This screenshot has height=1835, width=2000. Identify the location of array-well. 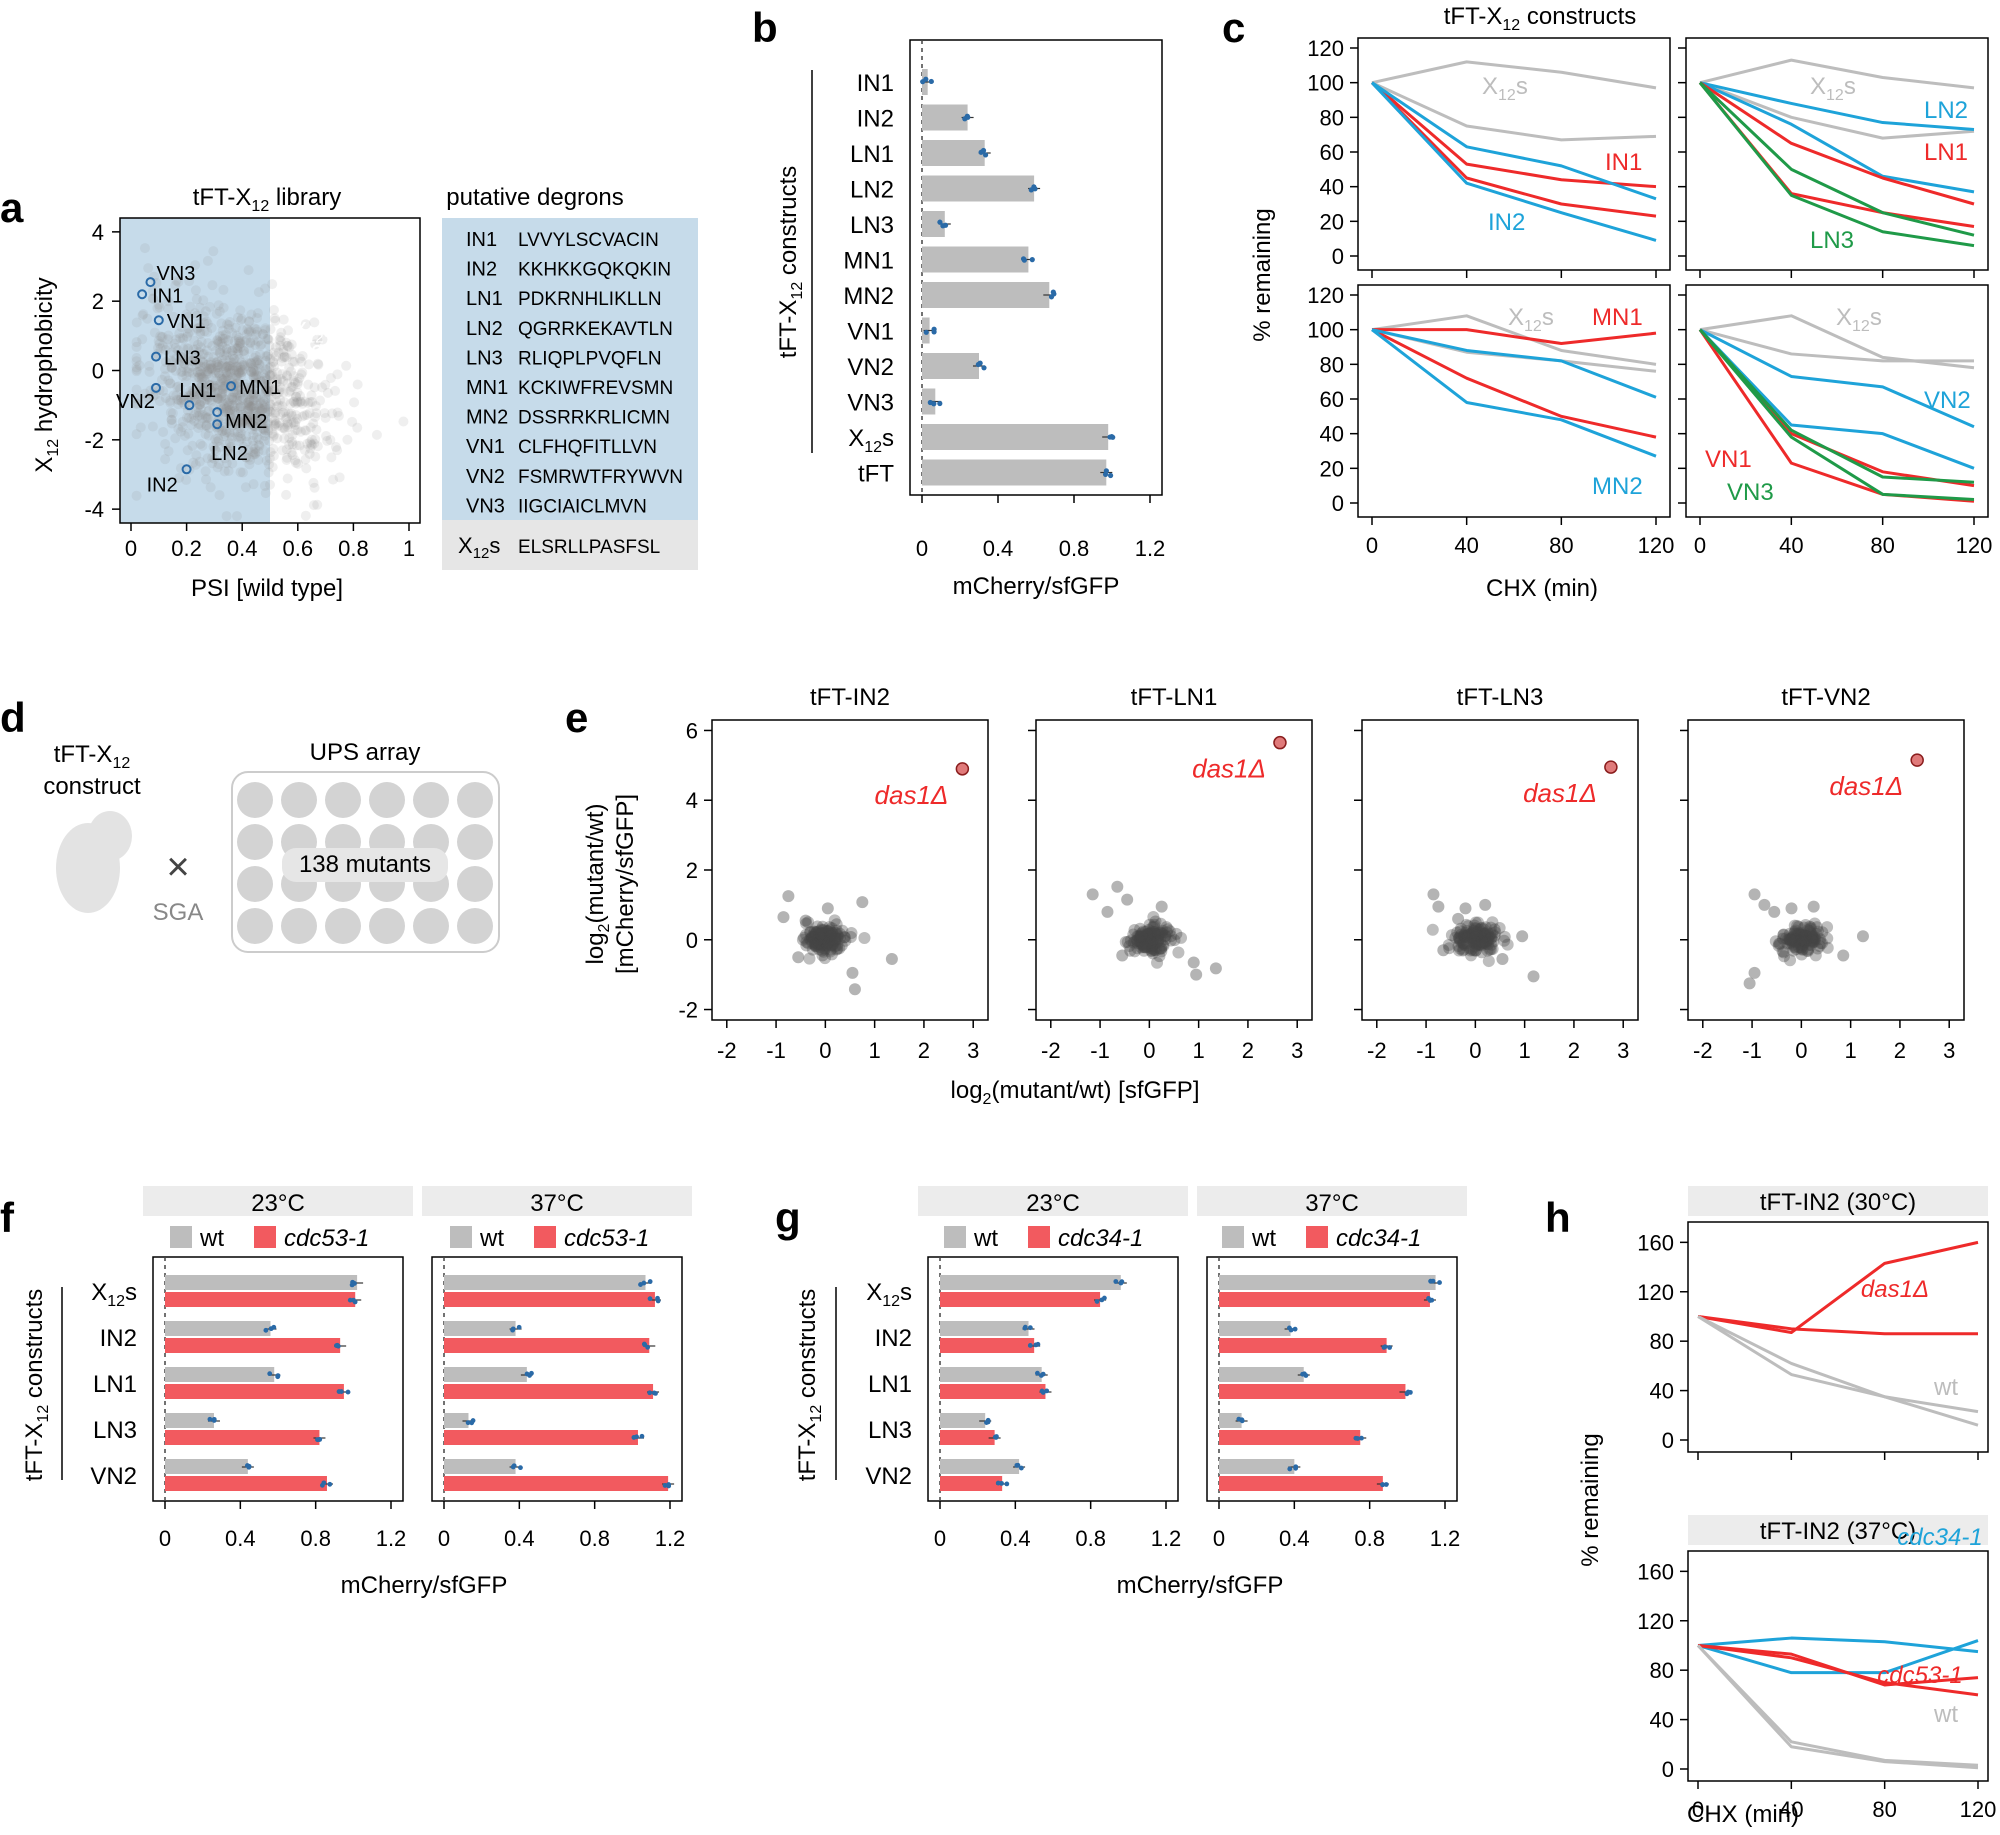
(475, 884).